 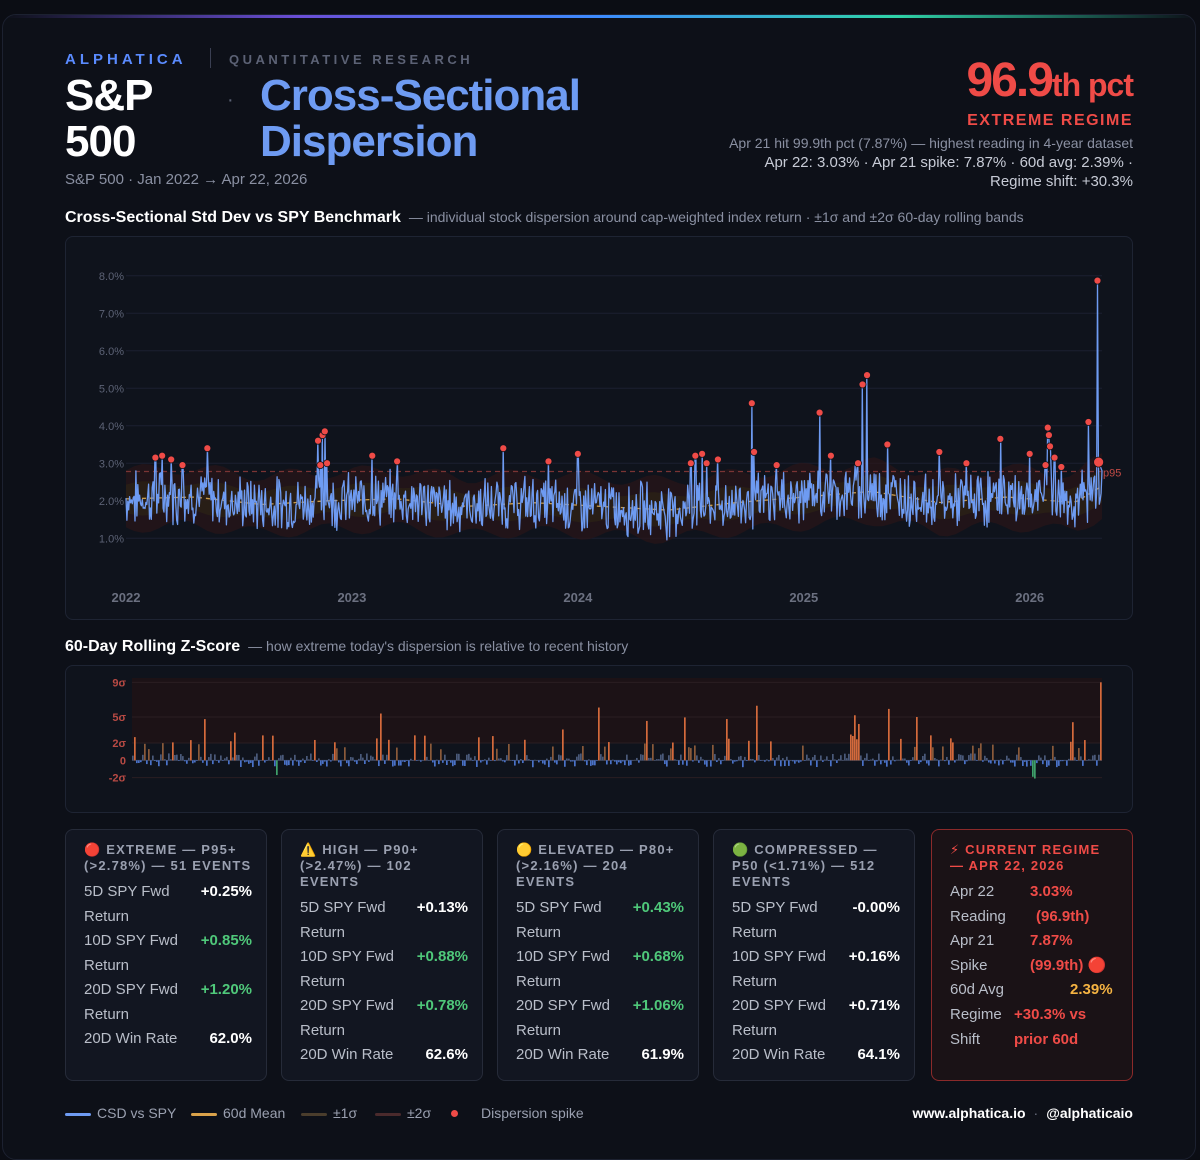 What do you see at coordinates (204, 1114) in the screenshot?
I see `legend-swatch-orange` at bounding box center [204, 1114].